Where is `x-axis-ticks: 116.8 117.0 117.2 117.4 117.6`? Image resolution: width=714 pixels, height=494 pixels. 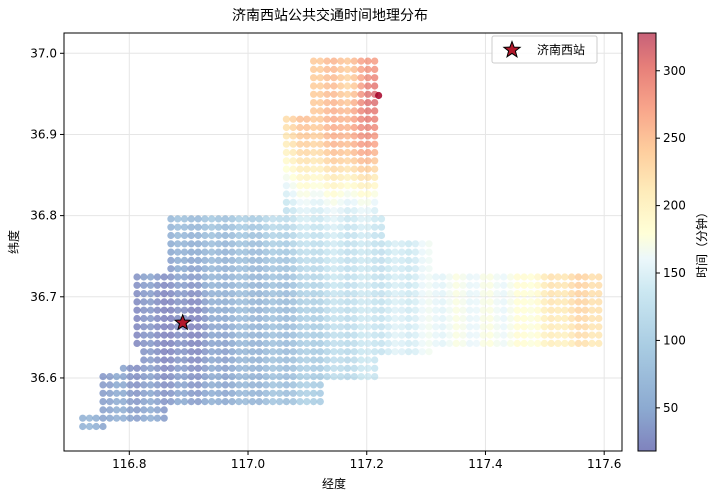
x-axis-ticks: 116.8 117.0 117.2 117.4 117.6 is located at coordinates (366, 461).